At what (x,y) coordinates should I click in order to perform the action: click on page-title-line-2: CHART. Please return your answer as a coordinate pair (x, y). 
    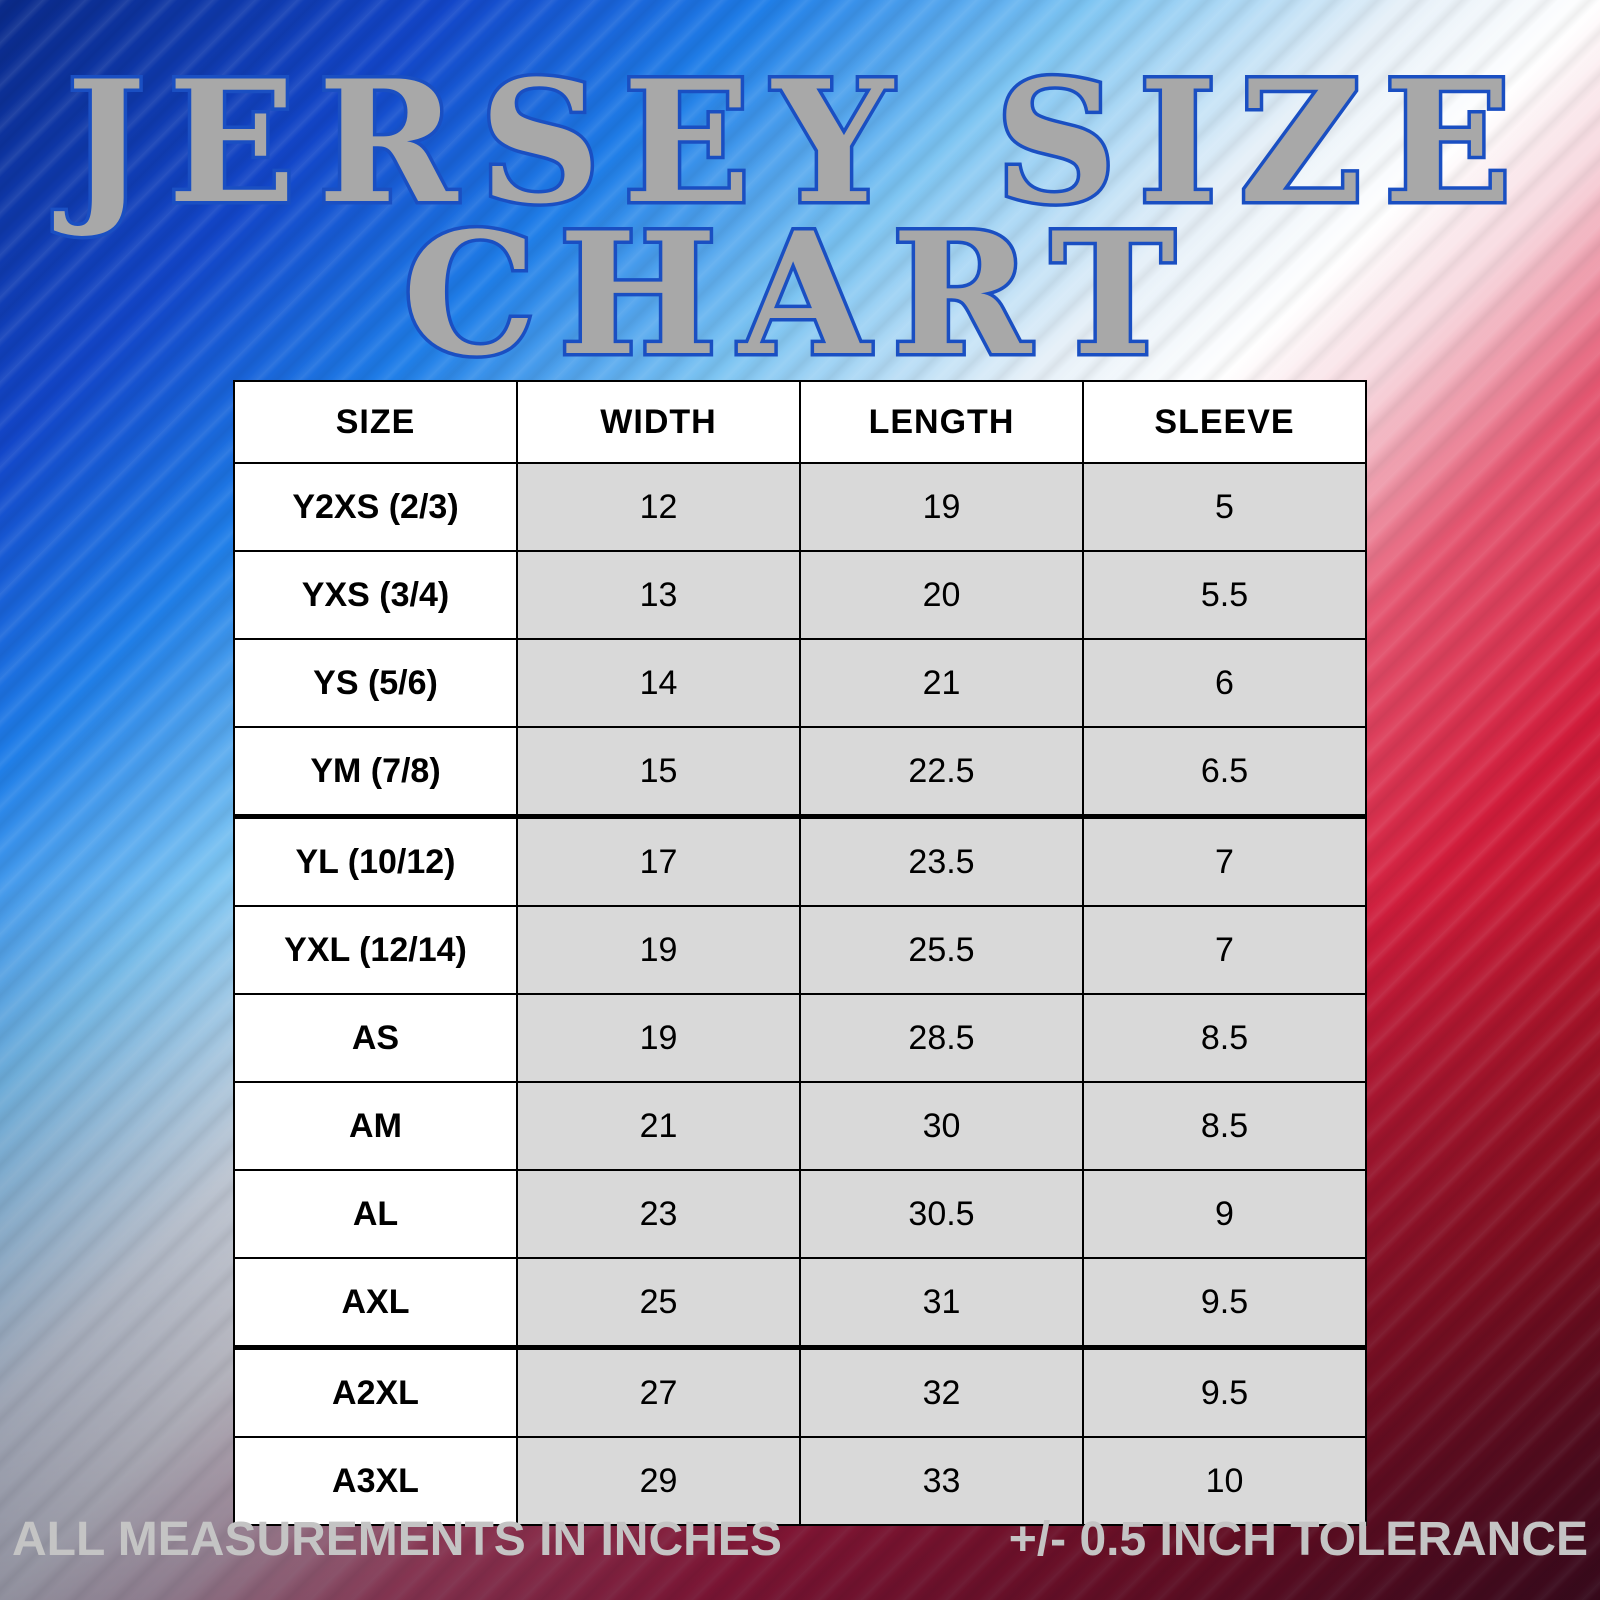
    Looking at the image, I should click on (798, 294).